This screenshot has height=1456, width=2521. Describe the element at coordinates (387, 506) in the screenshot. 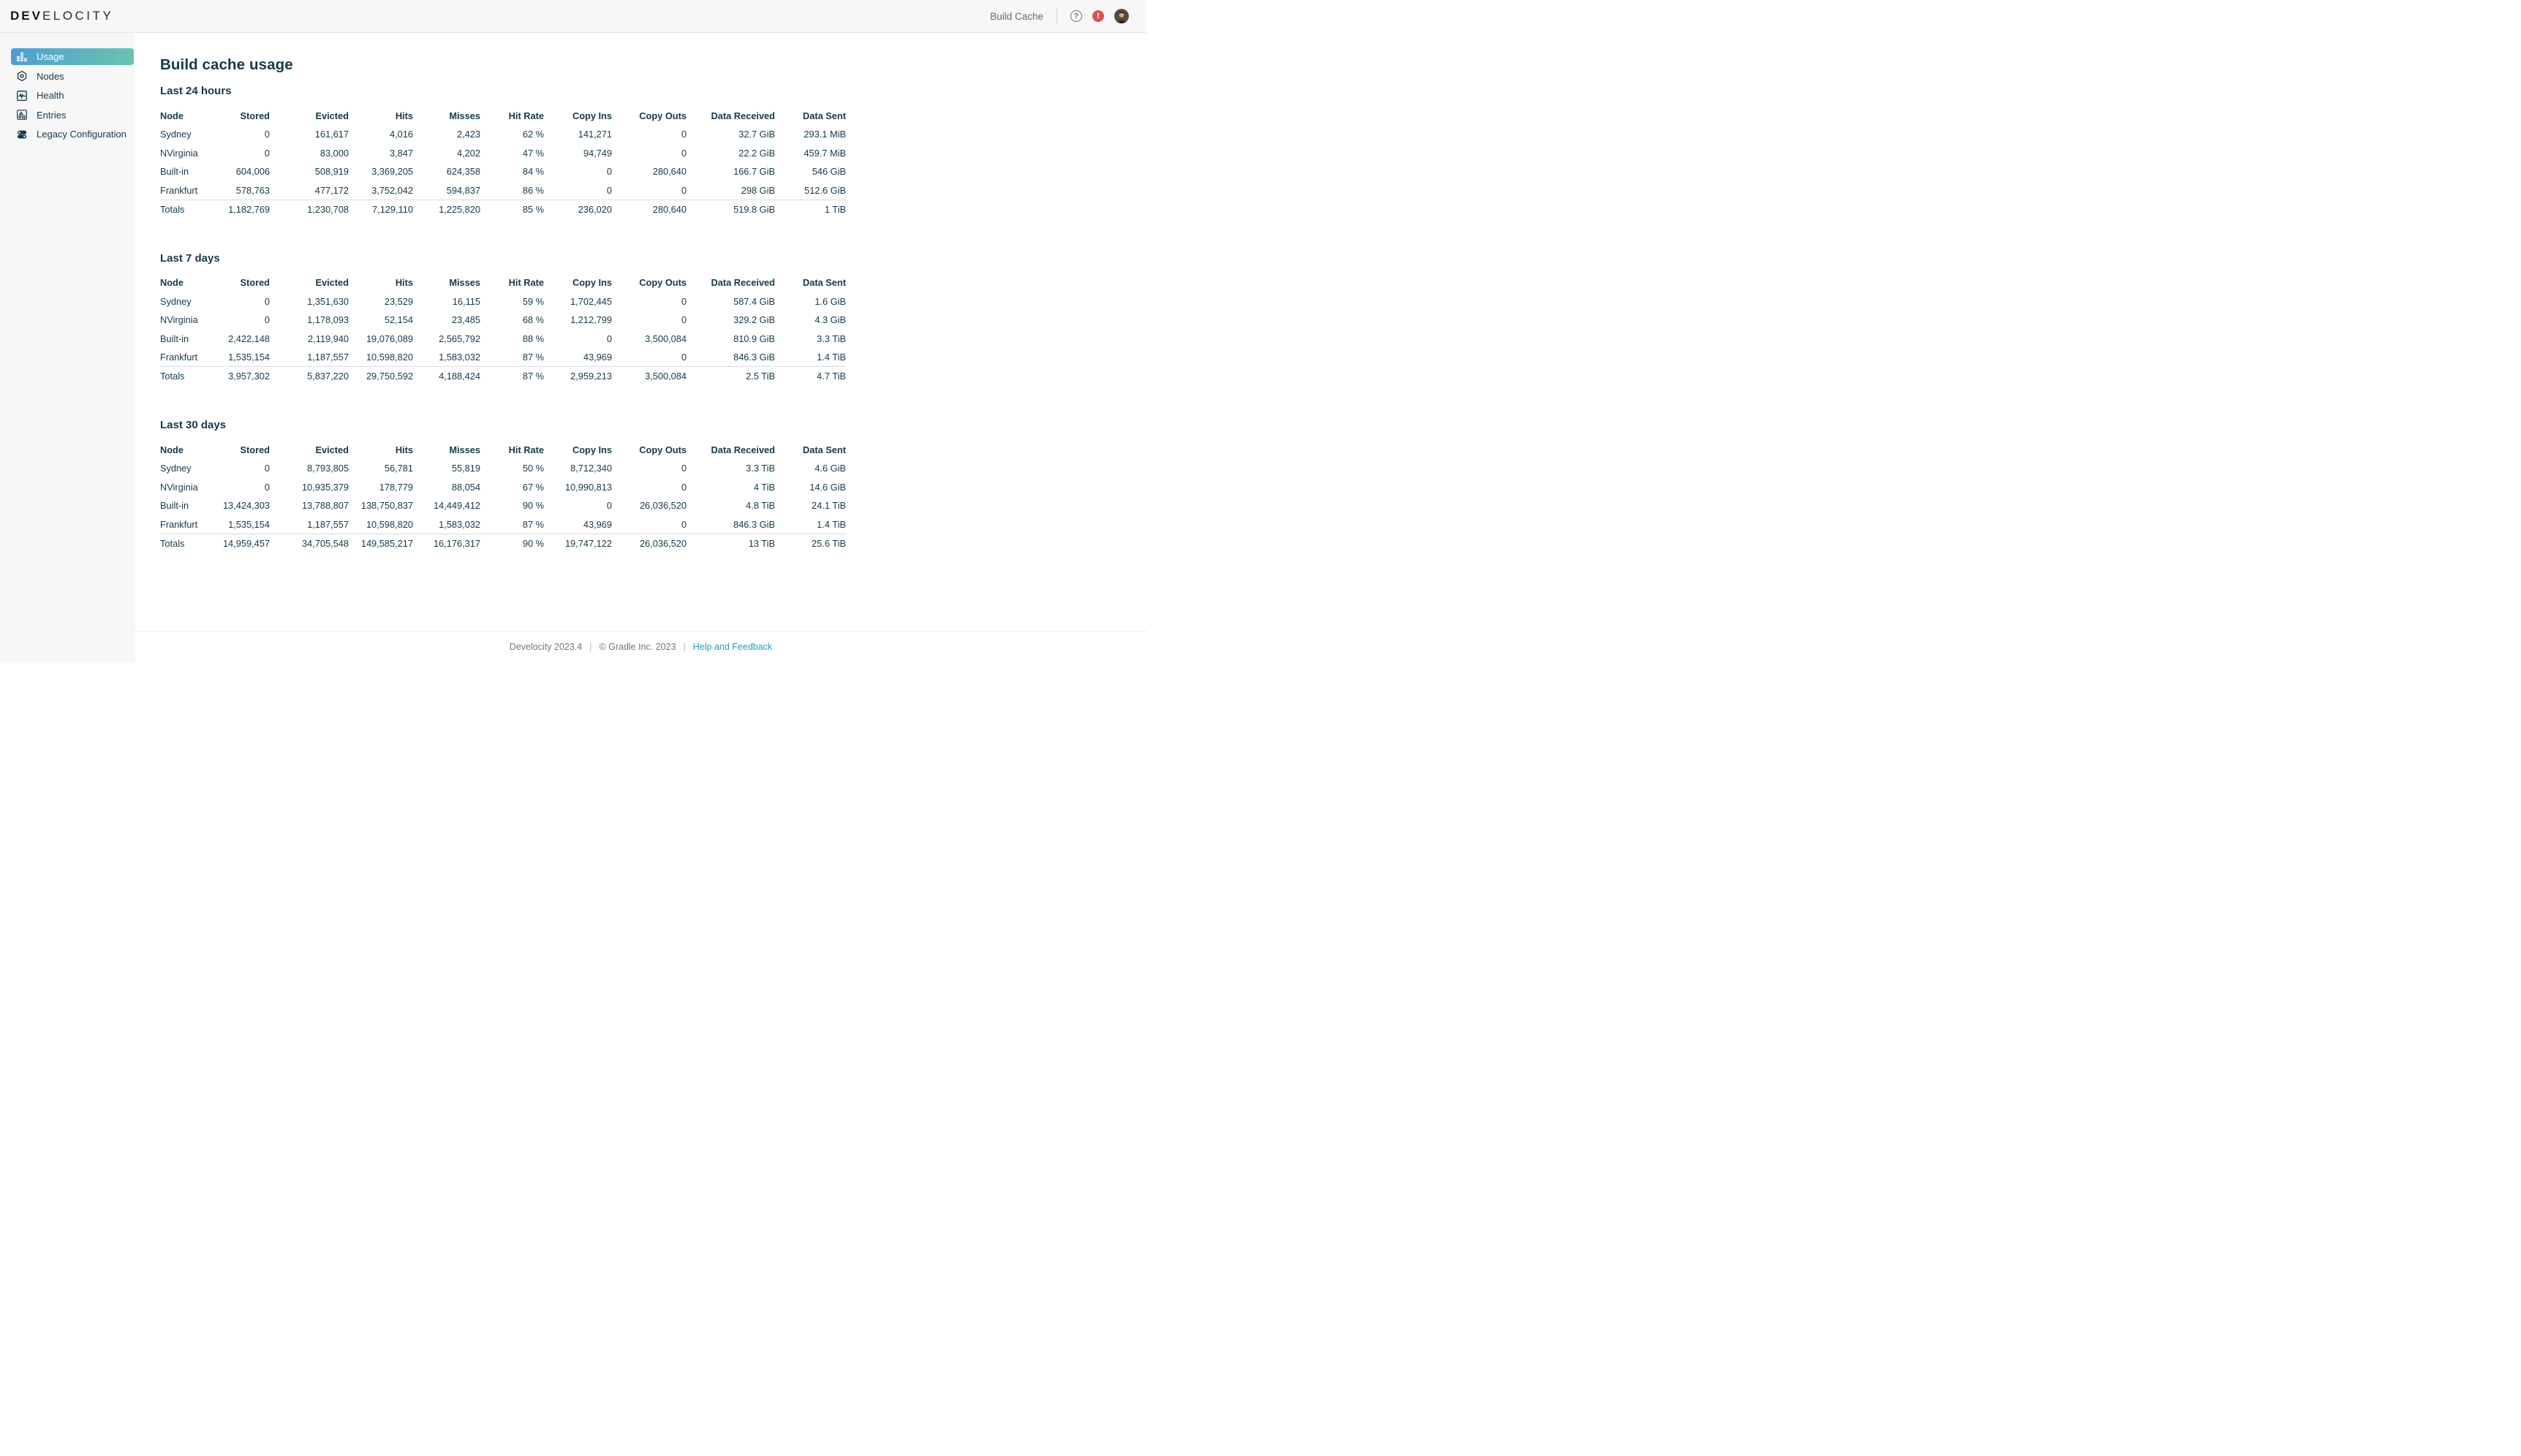

I see `cell: 138,750,837` at that location.